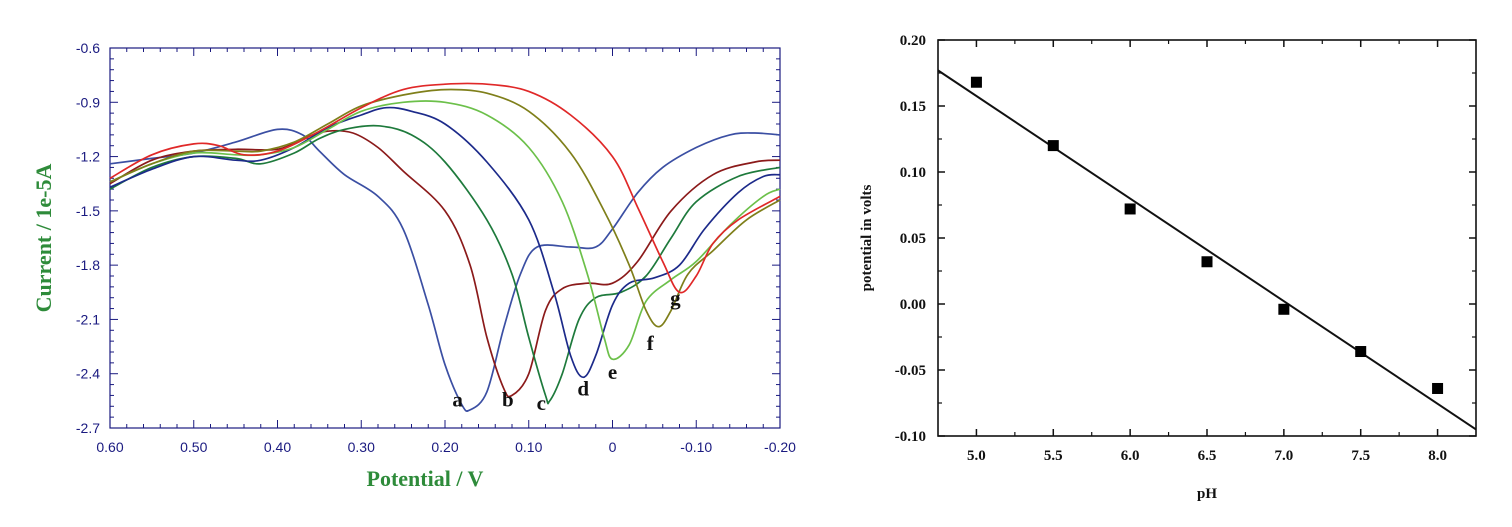 The width and height of the screenshot is (1512, 527). Describe the element at coordinates (1437, 456) in the screenshot. I see `x-tick-label: 8.0` at that location.